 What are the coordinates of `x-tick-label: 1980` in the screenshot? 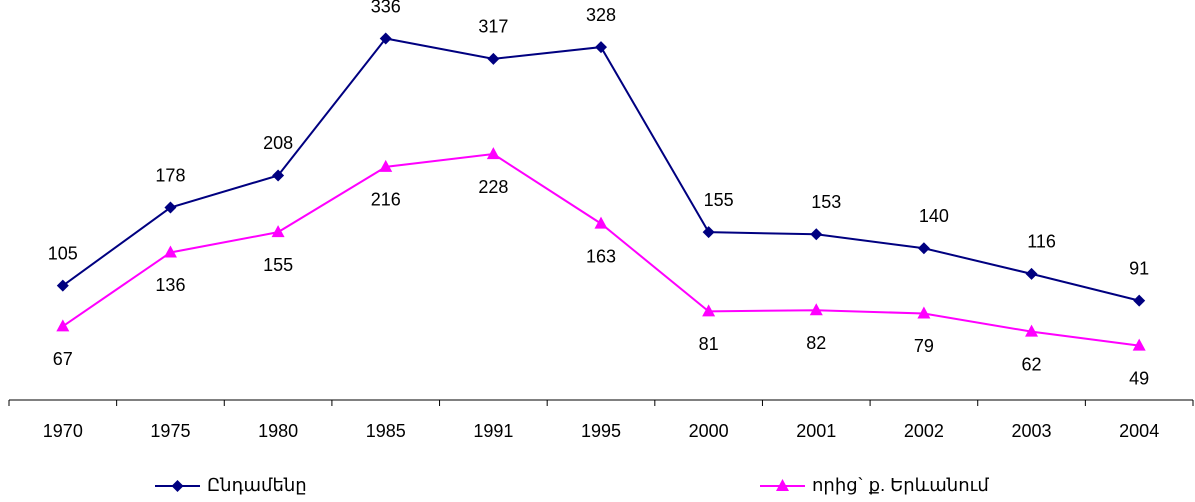 It's located at (278, 431).